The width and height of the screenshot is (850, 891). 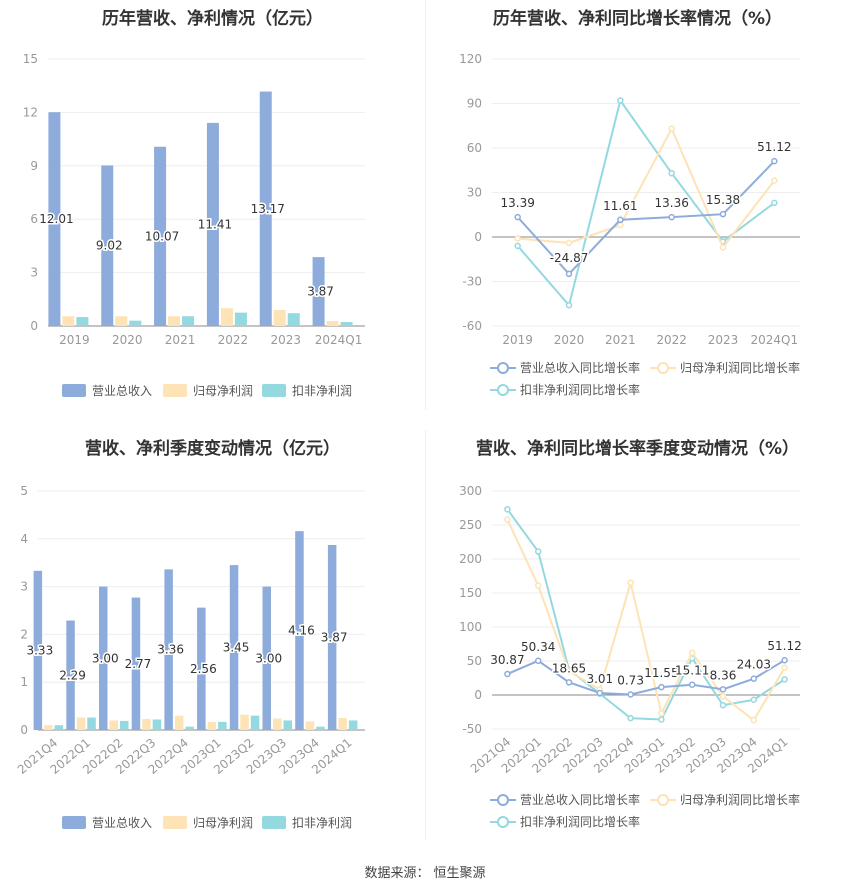 I want to click on bar-data-label: 10.07, so click(x=162, y=236).